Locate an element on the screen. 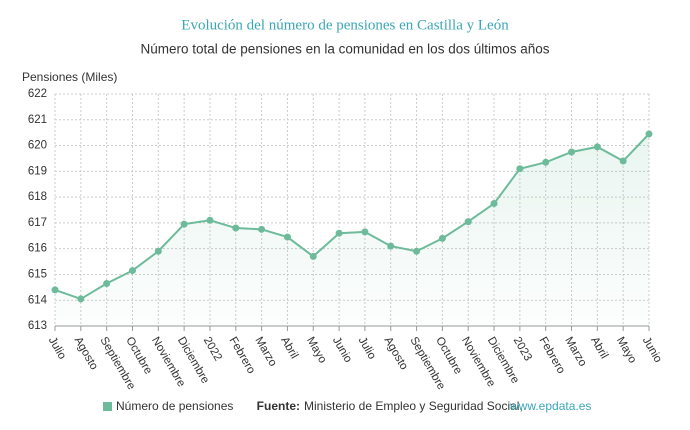  x-tick-label: 2022 is located at coordinates (212, 349).